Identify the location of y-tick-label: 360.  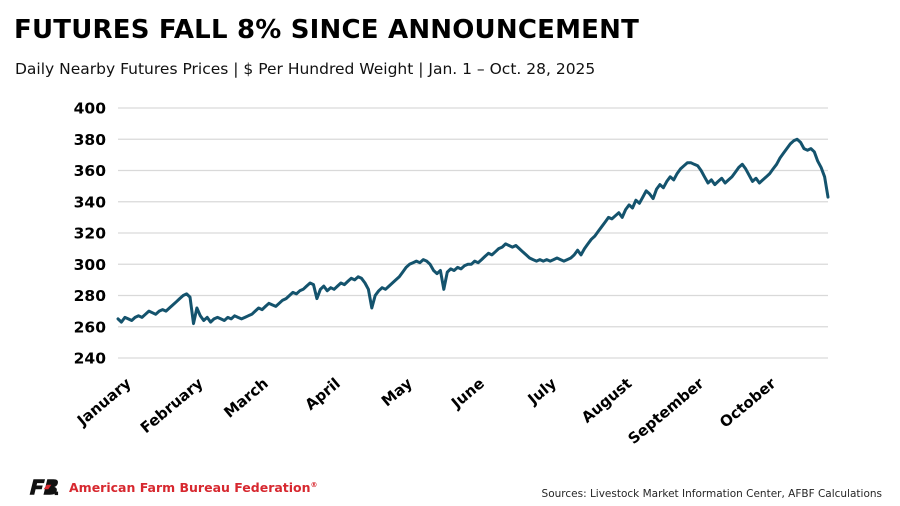
(90, 171).